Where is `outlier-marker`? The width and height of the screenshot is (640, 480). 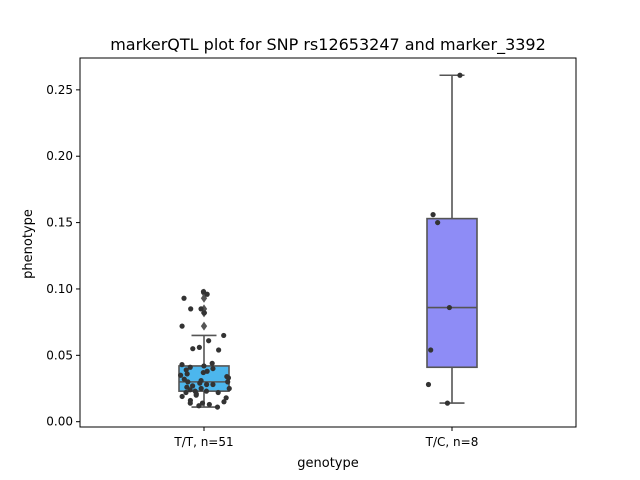
outlier-marker is located at coordinates (204, 326).